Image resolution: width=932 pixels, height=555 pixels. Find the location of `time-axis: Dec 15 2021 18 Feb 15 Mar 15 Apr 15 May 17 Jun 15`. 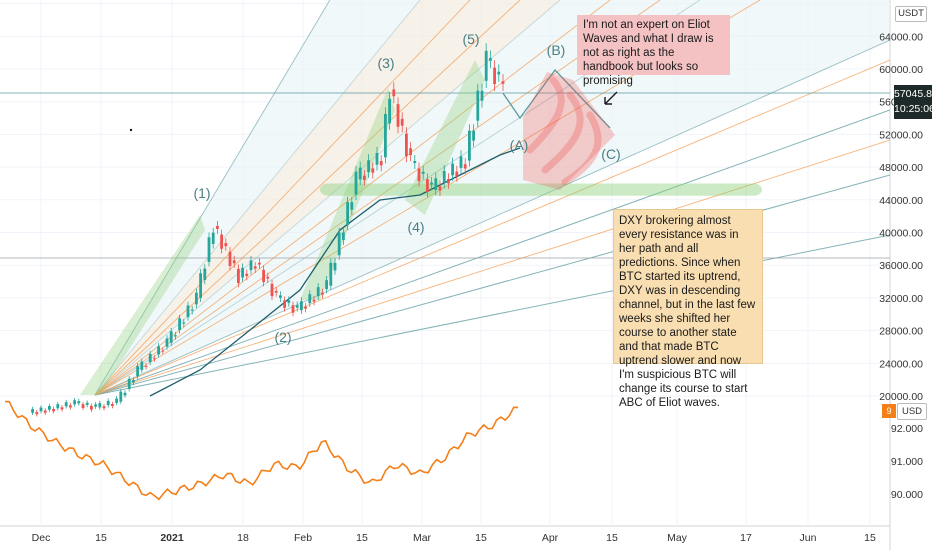

time-axis: Dec 15 2021 18 Feb 15 Mar 15 Apr 15 May 17 Jun 15 is located at coordinates (454, 538).